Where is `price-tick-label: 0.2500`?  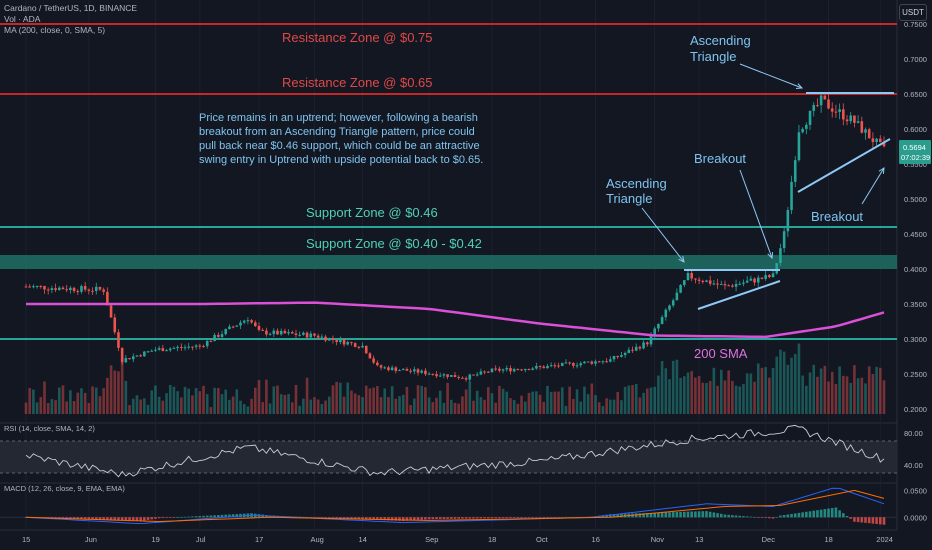 price-tick-label: 0.2500 is located at coordinates (915, 374).